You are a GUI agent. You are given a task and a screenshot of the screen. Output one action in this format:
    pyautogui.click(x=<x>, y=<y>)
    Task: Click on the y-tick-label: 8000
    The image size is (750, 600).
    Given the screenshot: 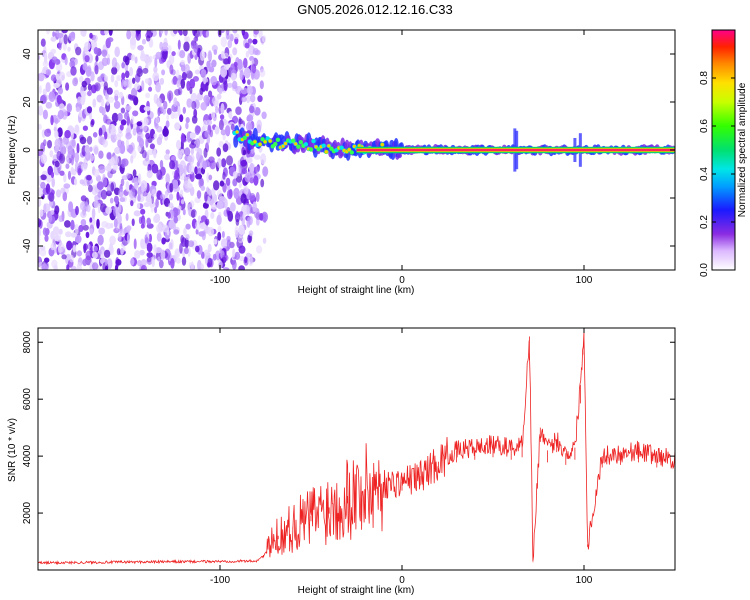 What is the action you would take?
    pyautogui.click(x=27, y=342)
    